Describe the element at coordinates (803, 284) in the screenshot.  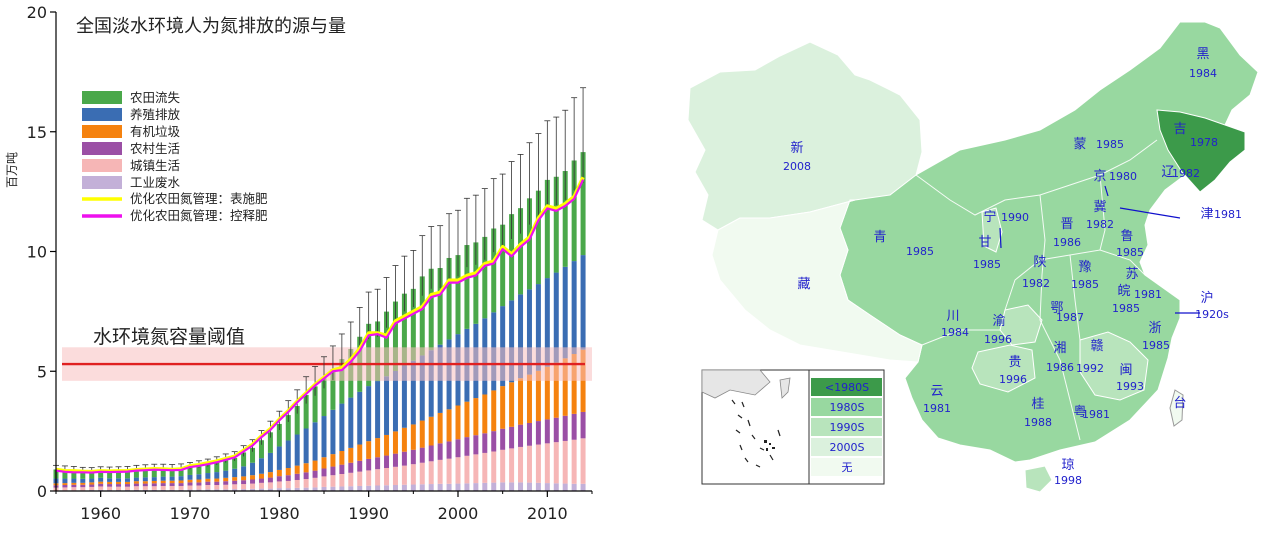
I see `province-name-label: 藏` at that location.